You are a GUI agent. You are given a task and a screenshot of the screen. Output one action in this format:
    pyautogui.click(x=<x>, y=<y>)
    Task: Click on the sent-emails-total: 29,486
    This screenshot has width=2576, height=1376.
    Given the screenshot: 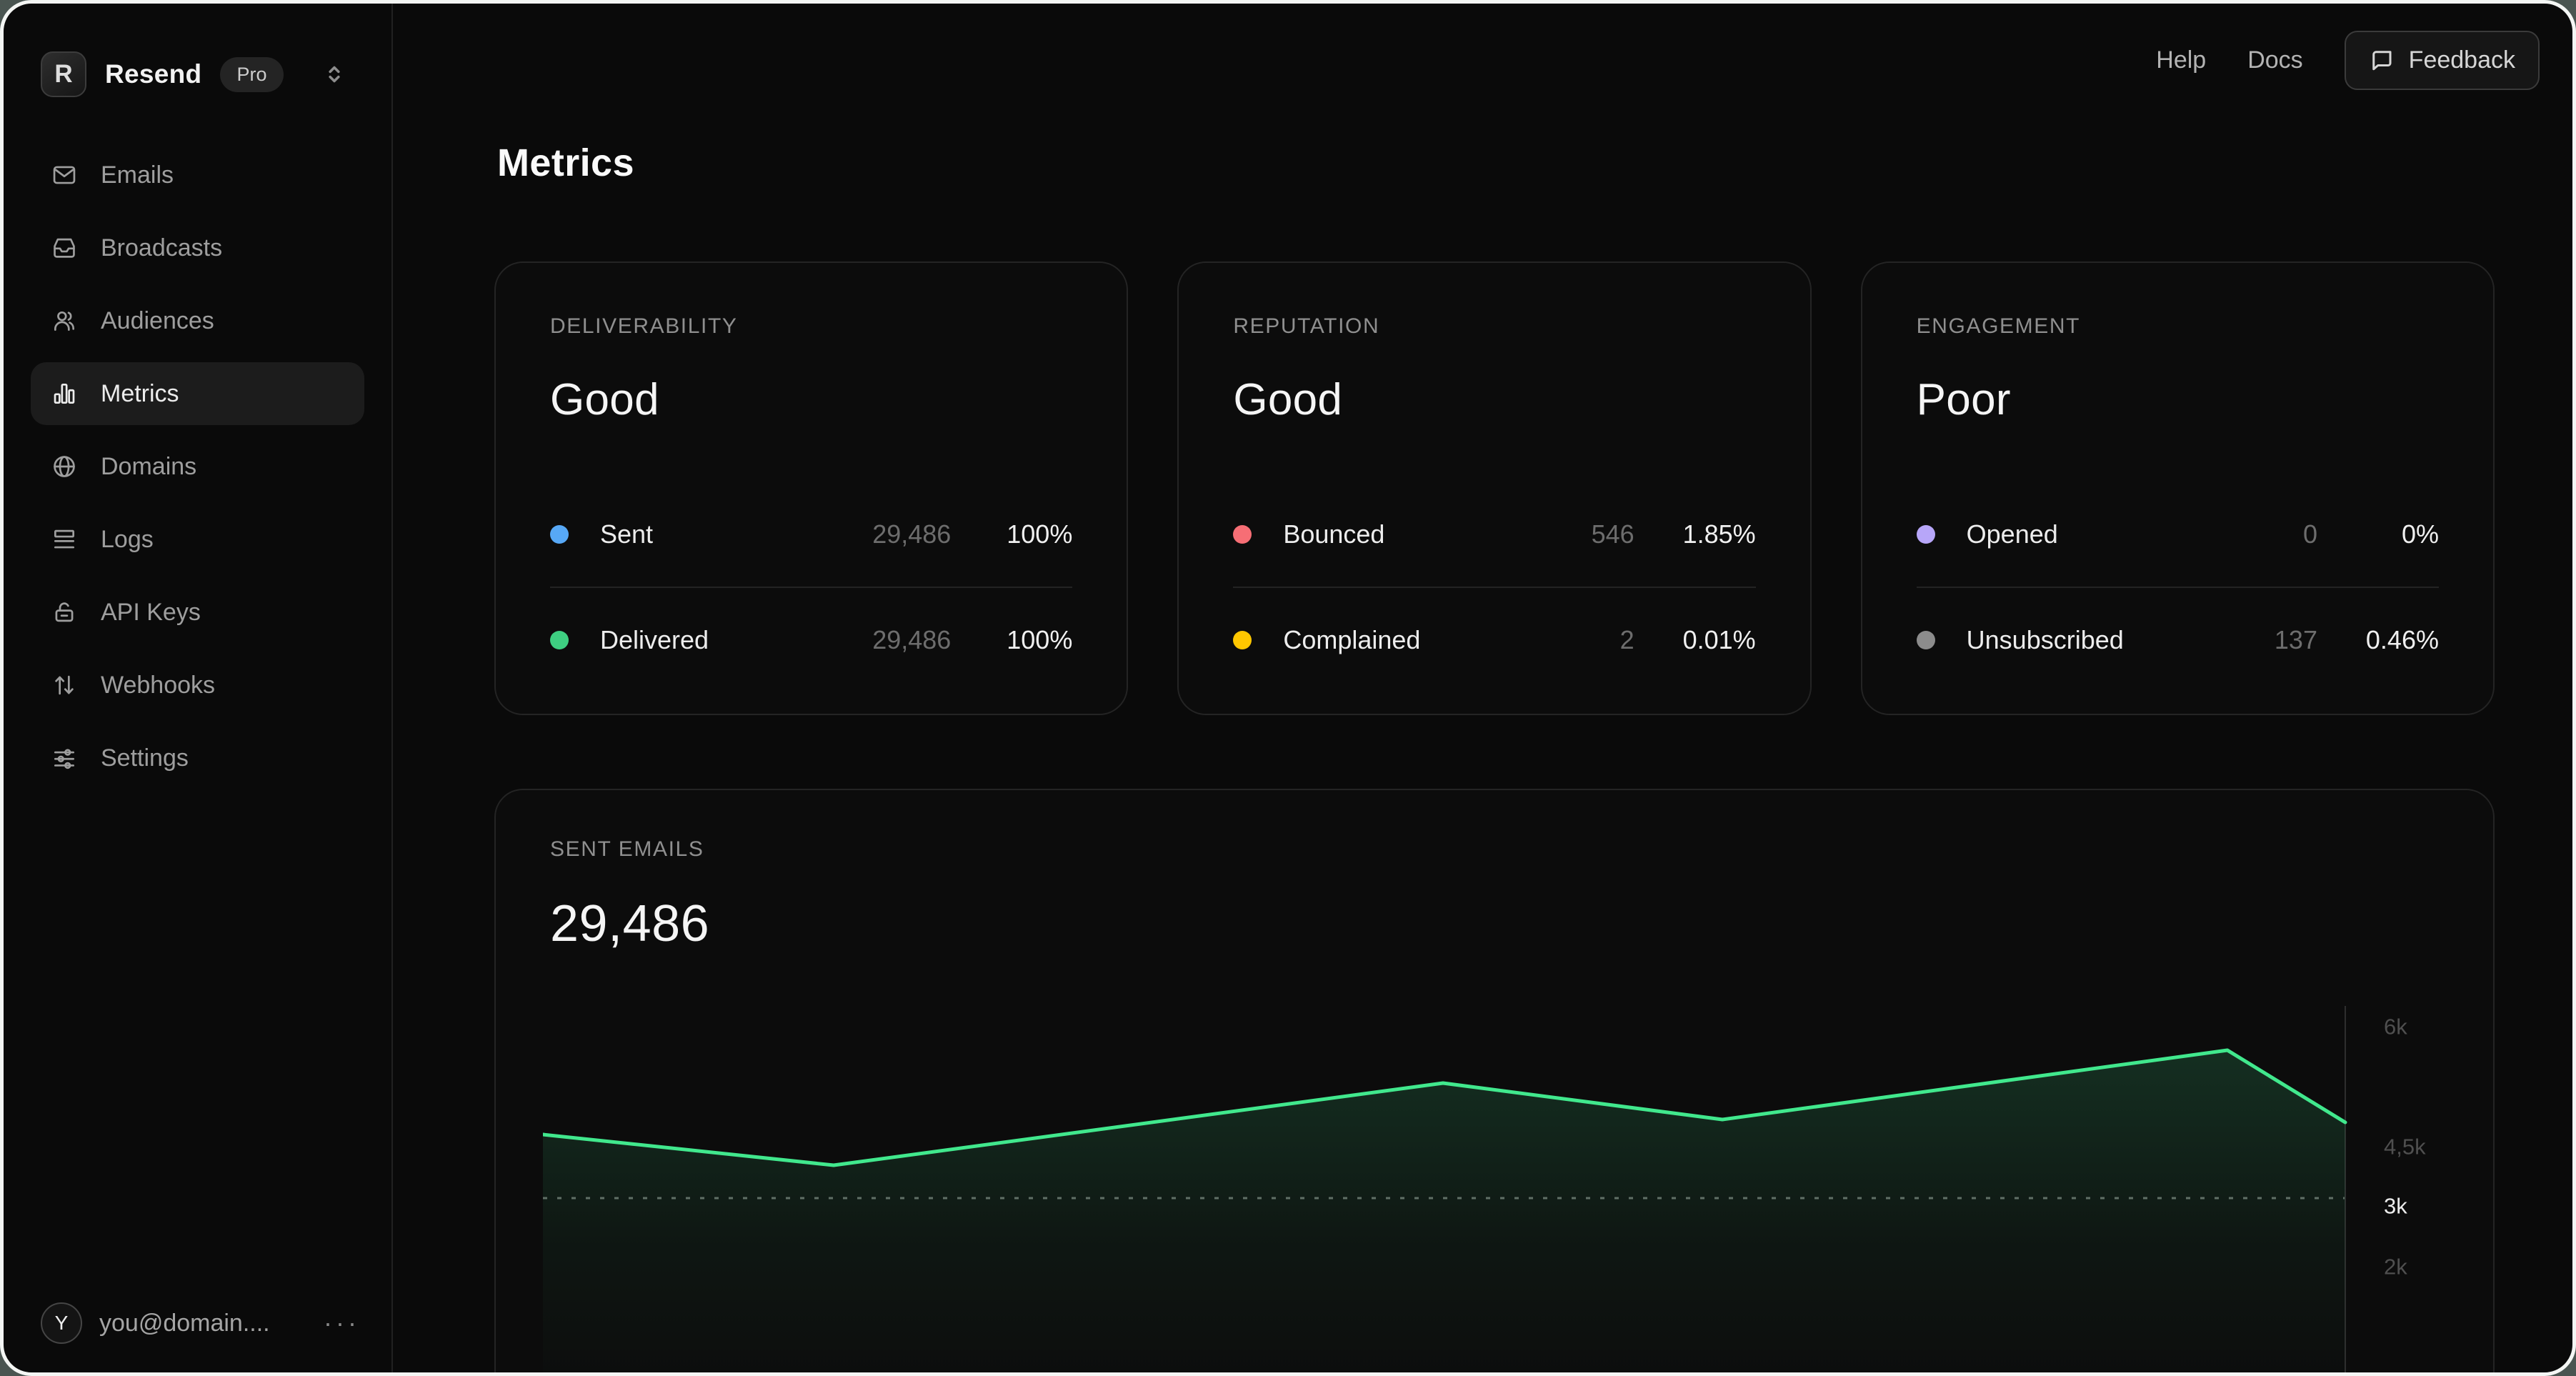 What is the action you would take?
    pyautogui.click(x=630, y=923)
    